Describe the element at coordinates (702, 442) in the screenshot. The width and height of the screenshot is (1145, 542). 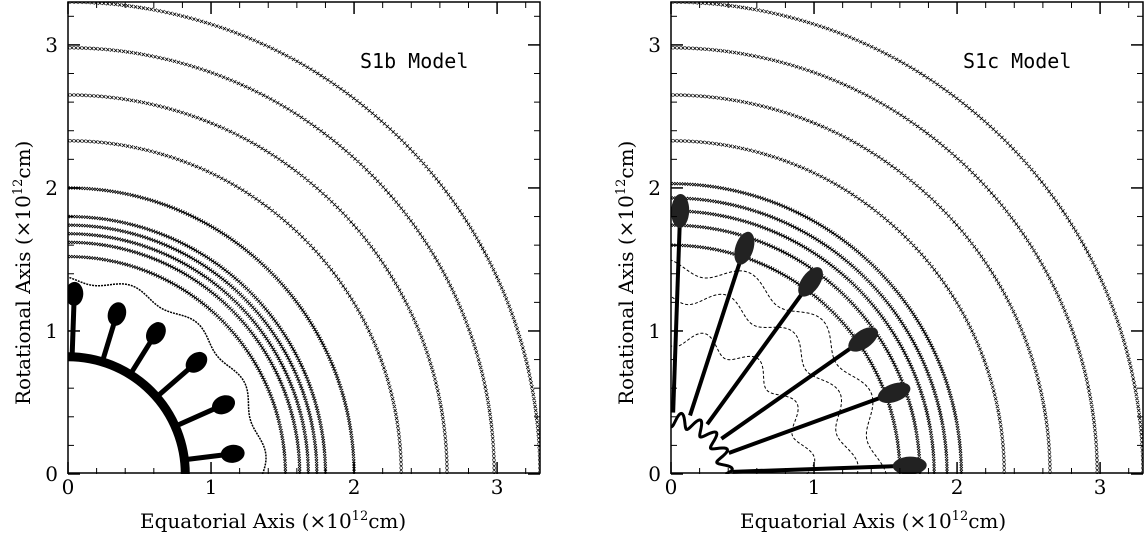
I see `core-line` at that location.